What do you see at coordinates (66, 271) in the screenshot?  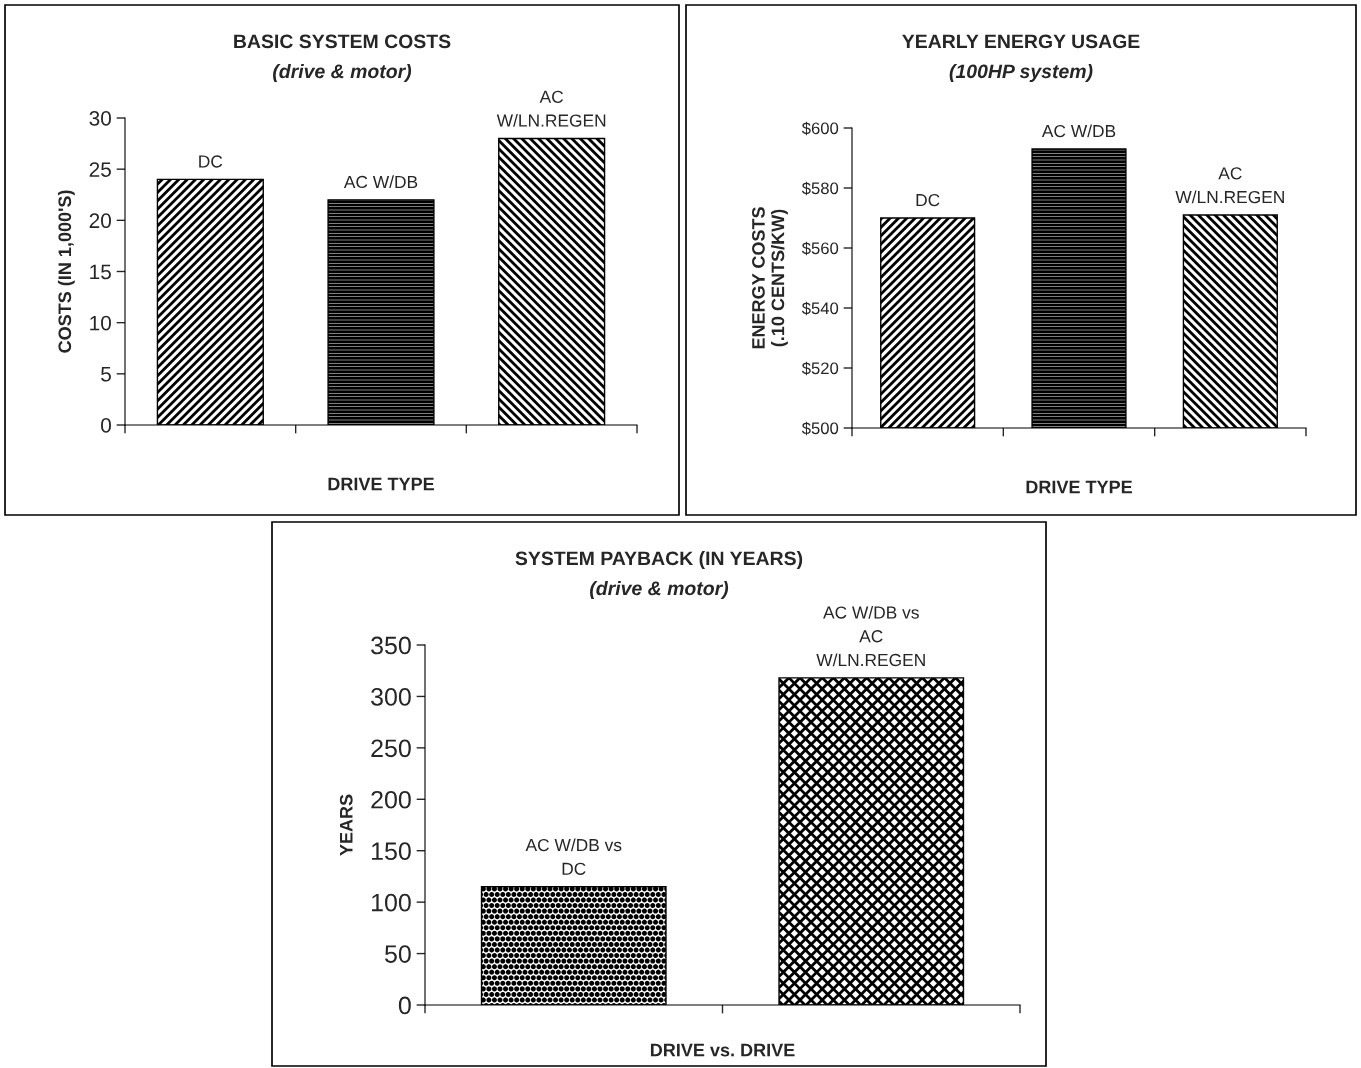 I see `y-axis-title: COSTS (IN 1,000'S)` at bounding box center [66, 271].